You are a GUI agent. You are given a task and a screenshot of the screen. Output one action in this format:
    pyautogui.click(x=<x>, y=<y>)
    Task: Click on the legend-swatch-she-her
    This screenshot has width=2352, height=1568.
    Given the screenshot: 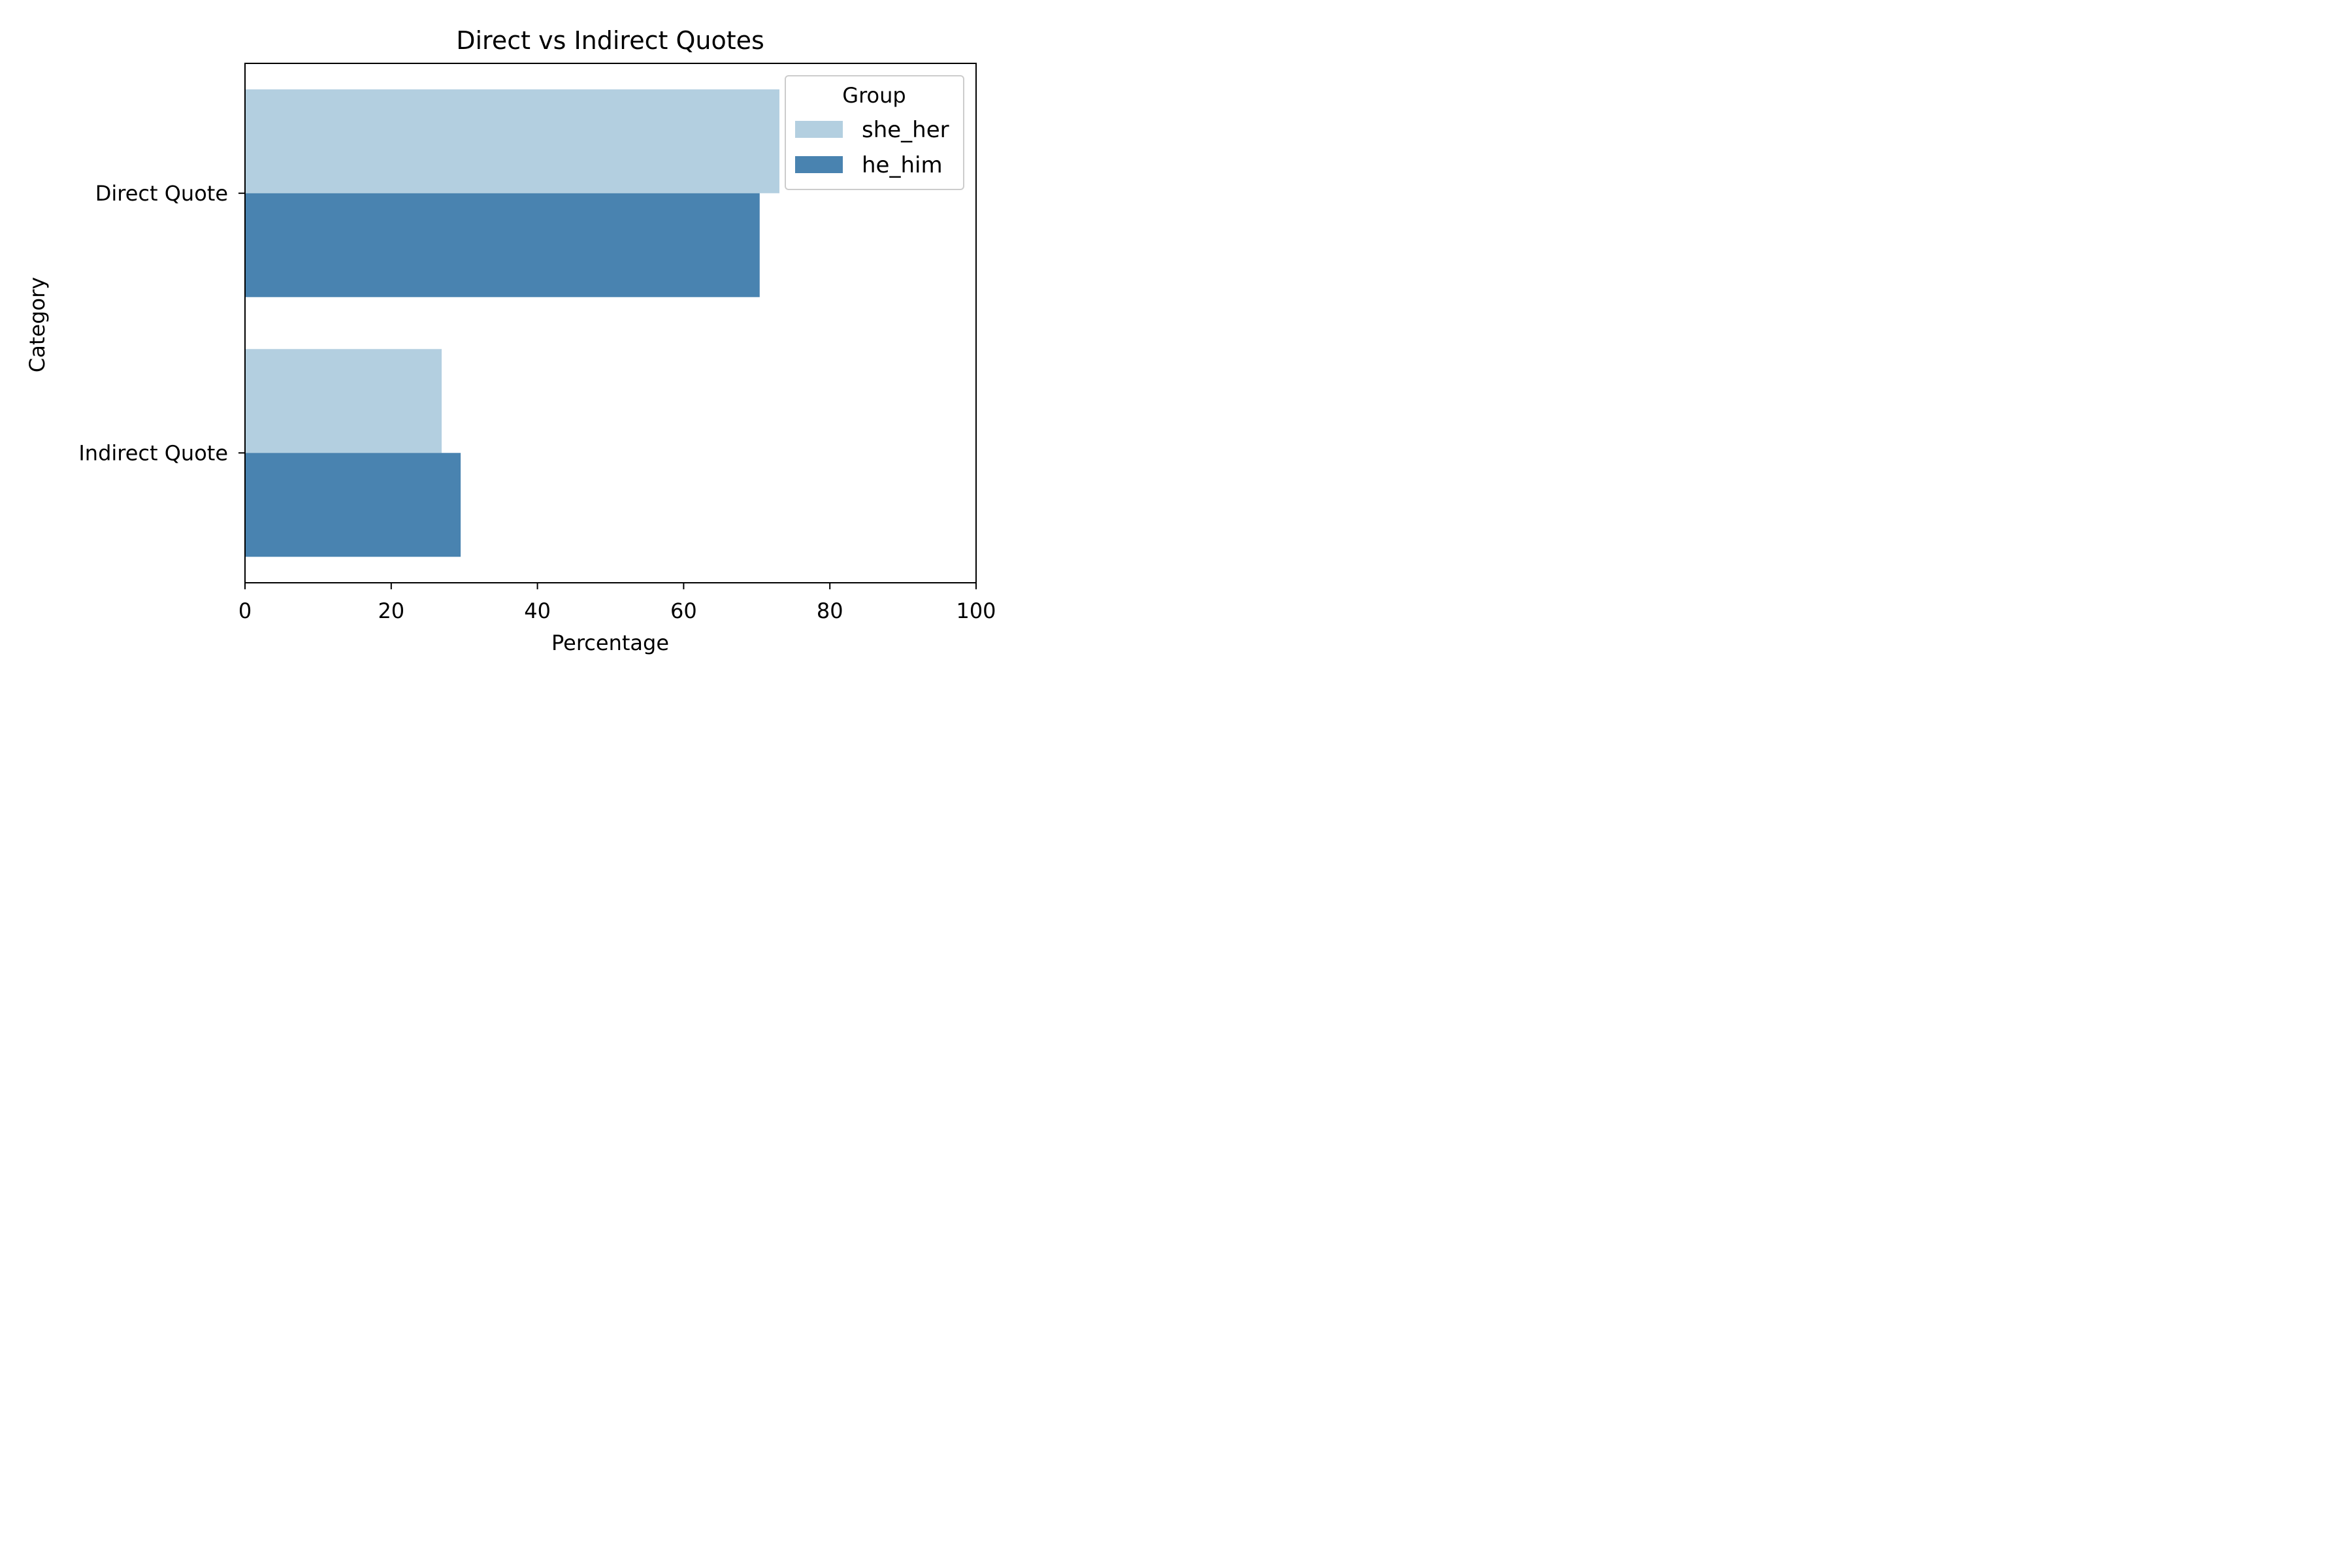 What is the action you would take?
    pyautogui.click(x=819, y=129)
    